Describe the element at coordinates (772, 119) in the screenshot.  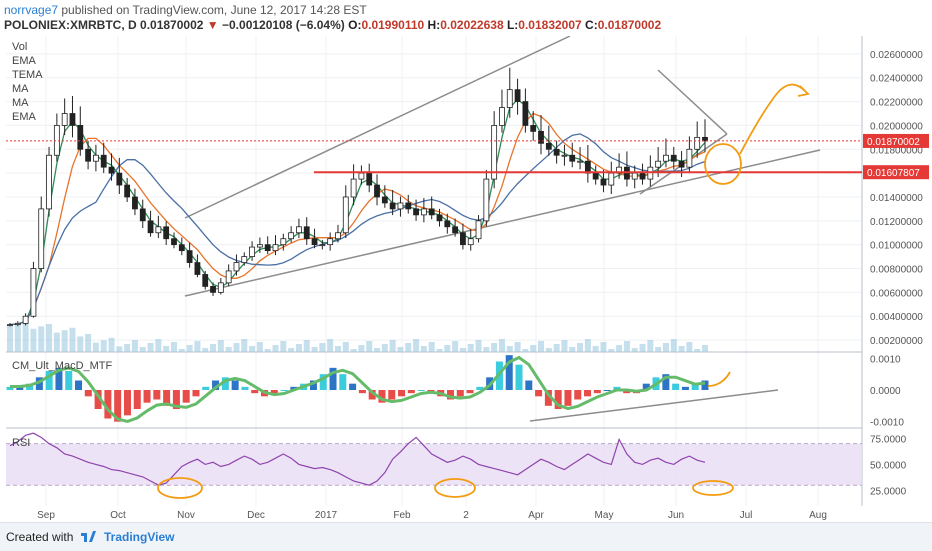
I see `arrow-annotation` at that location.